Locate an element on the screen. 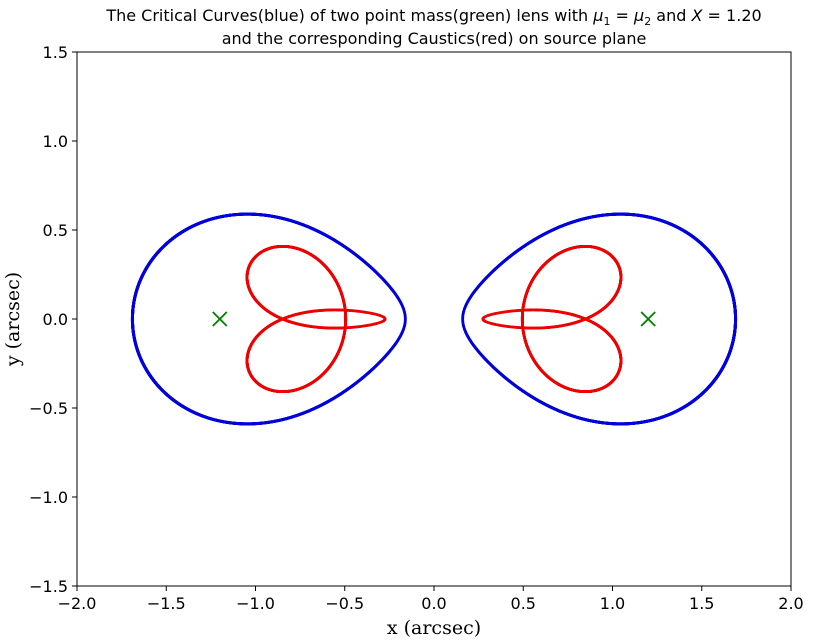 The width and height of the screenshot is (815, 644). title-x-symbol: X is located at coordinates (697, 15).